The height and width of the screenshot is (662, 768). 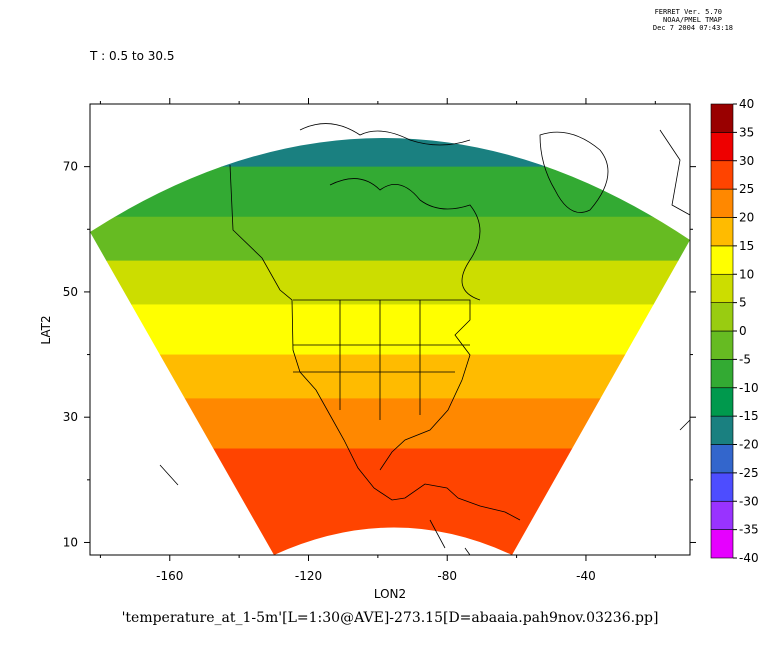 I want to click on y-tick-label: 10, so click(x=70, y=542).